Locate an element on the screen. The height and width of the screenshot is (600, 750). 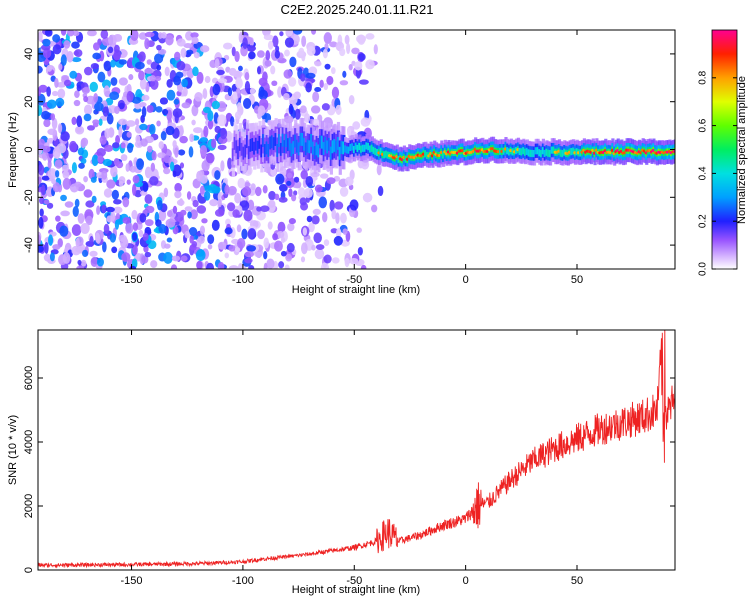
colorbar-tick-label: 0.4 is located at coordinates (703, 173).